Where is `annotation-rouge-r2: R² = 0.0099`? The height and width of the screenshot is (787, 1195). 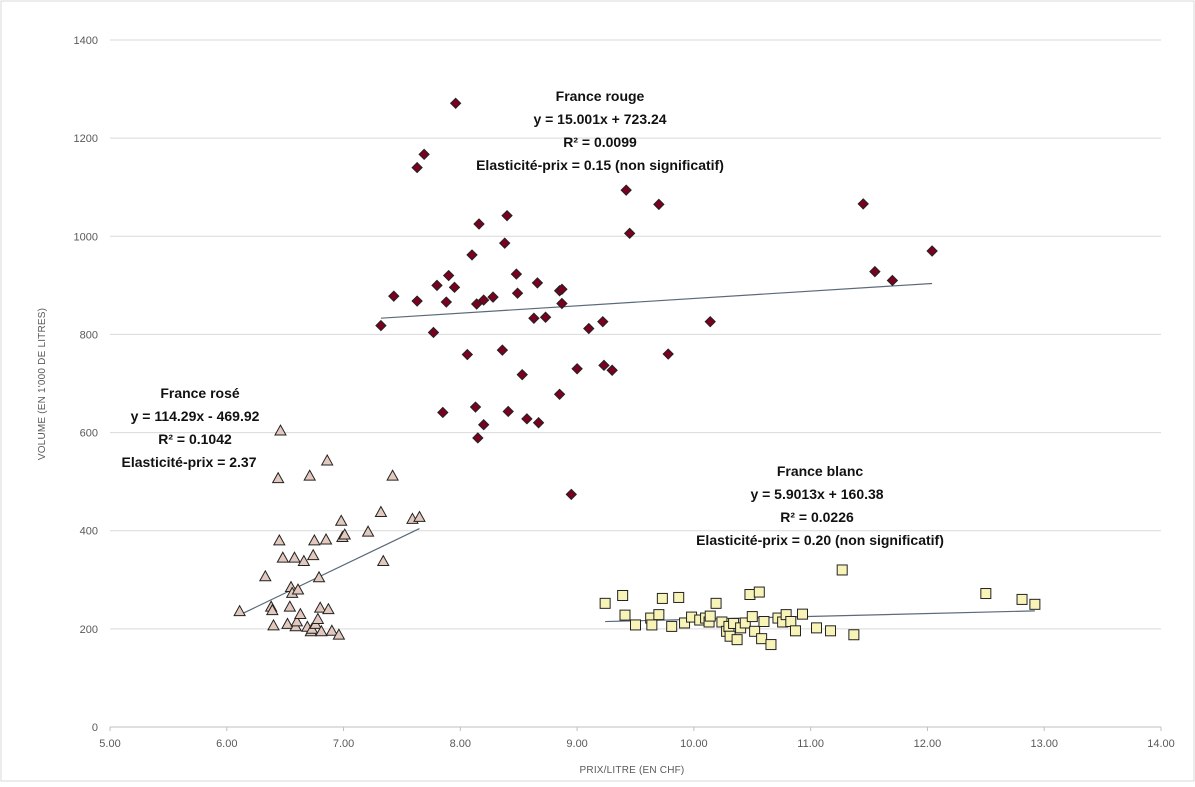 annotation-rouge-r2: R² = 0.0099 is located at coordinates (600, 142).